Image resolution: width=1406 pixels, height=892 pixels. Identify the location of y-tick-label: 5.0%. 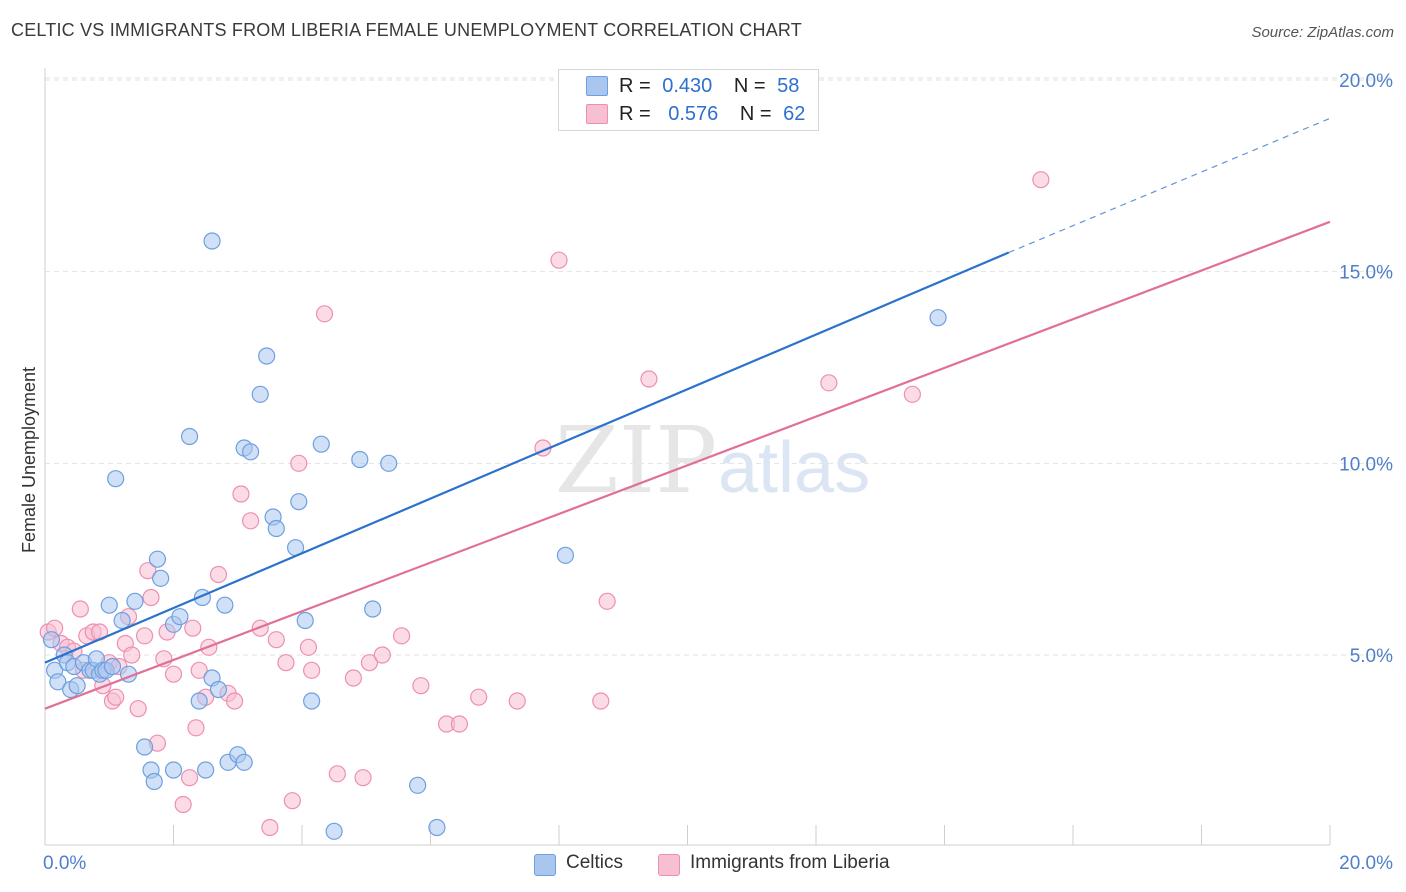
(1371, 656).